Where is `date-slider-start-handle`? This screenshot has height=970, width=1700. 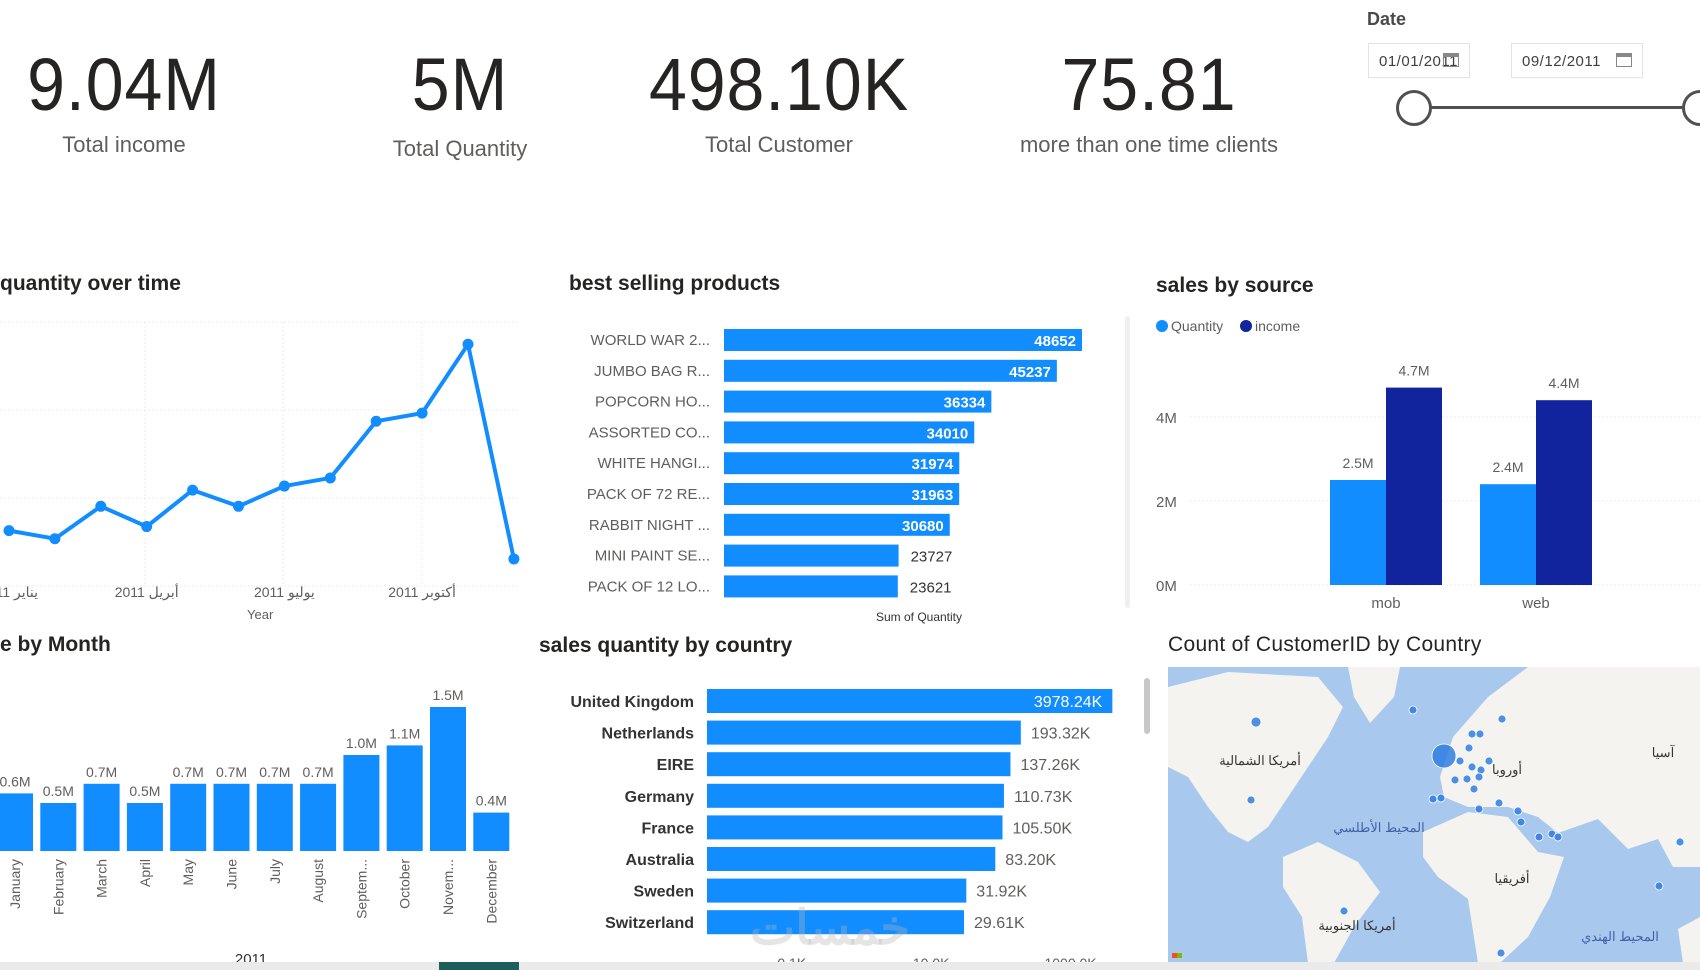
date-slider-start-handle is located at coordinates (1414, 108).